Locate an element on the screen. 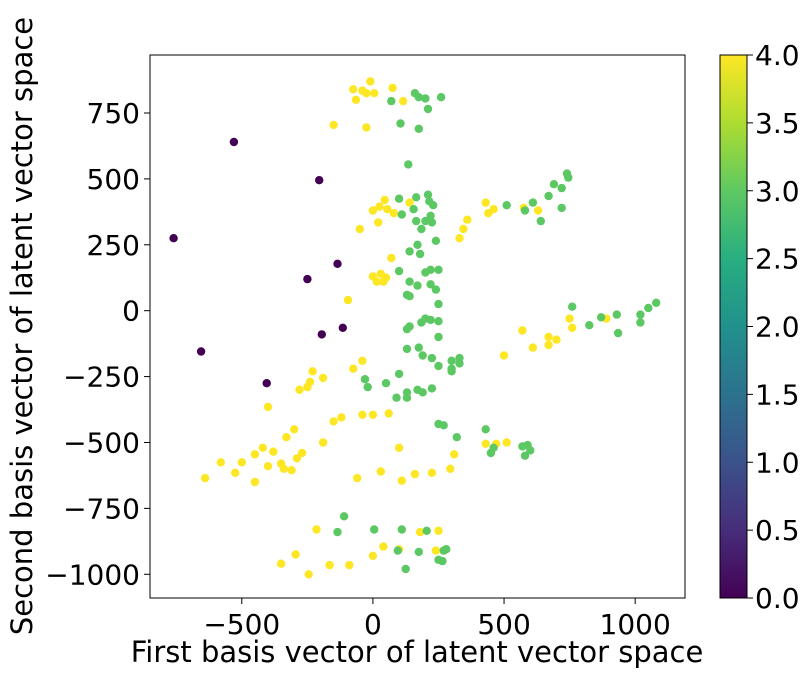 The height and width of the screenshot is (675, 807). colorbar-tick-label: 3.5 is located at coordinates (777, 123).